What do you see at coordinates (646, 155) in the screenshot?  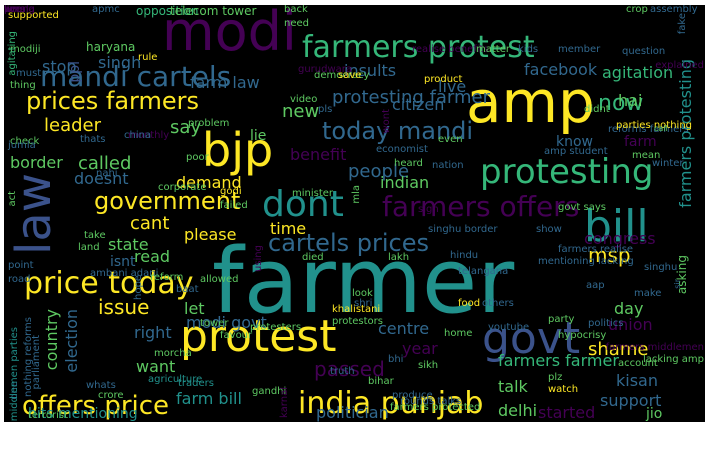 I see `word: mean` at bounding box center [646, 155].